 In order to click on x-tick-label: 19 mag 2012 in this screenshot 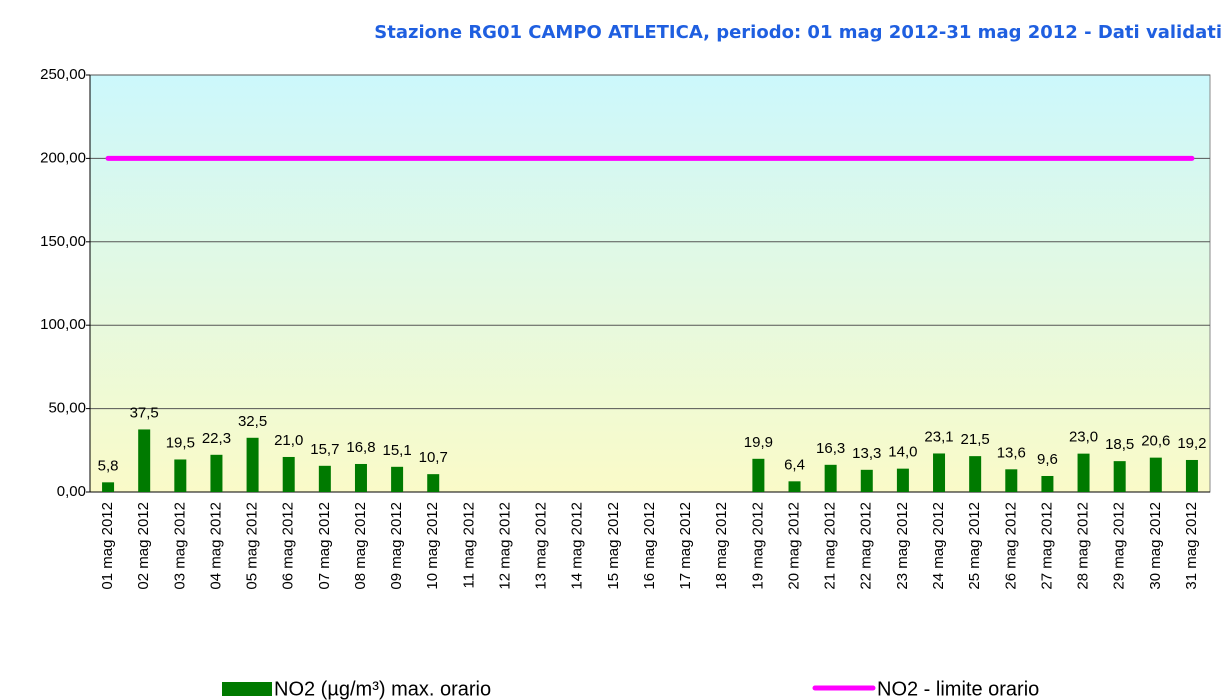, I will do `click(757, 546)`.